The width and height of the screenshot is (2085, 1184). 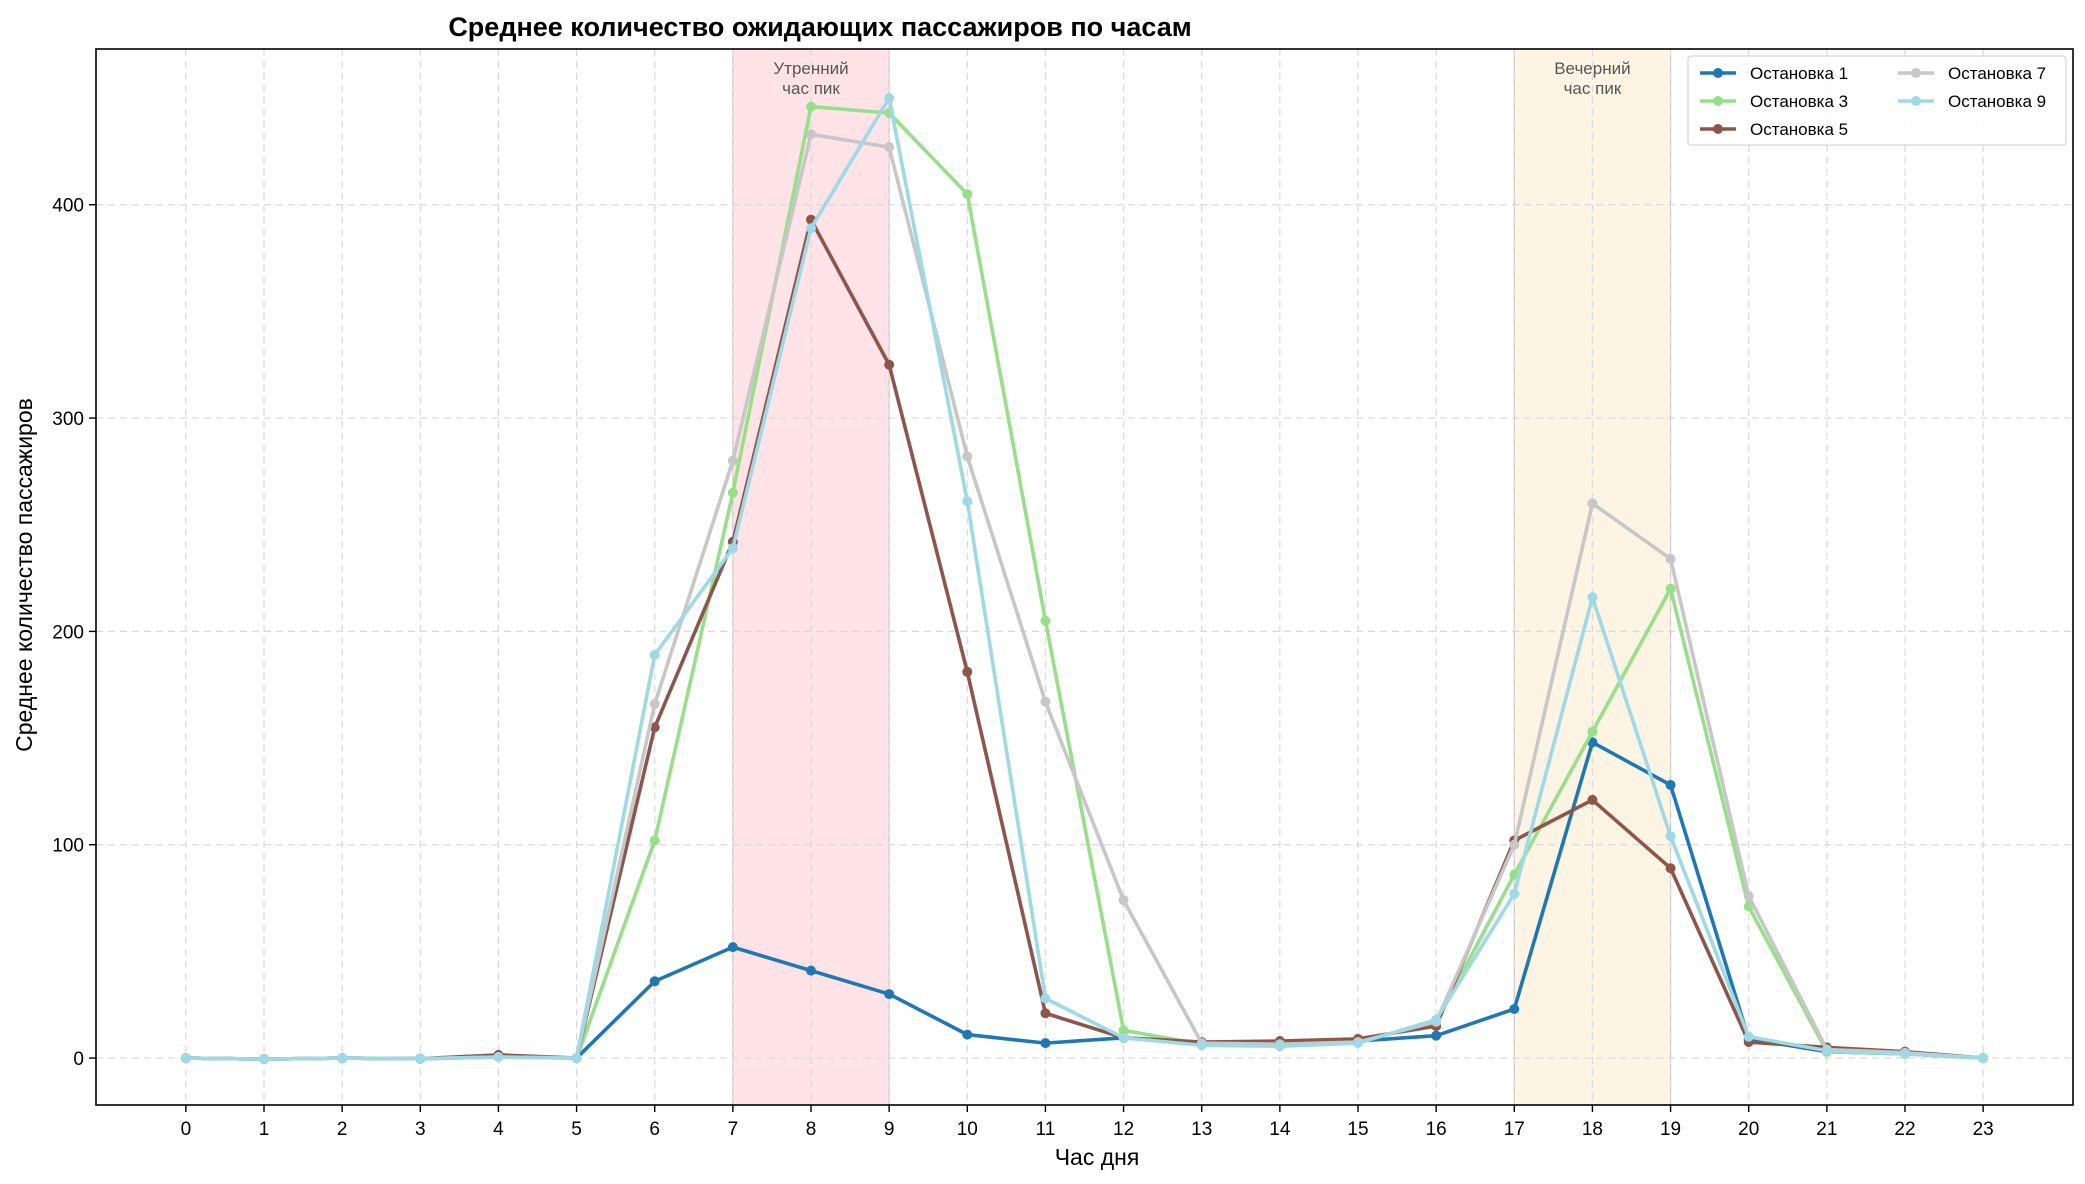 I want to click on x-tick-label: 19, so click(x=1670, y=1129).